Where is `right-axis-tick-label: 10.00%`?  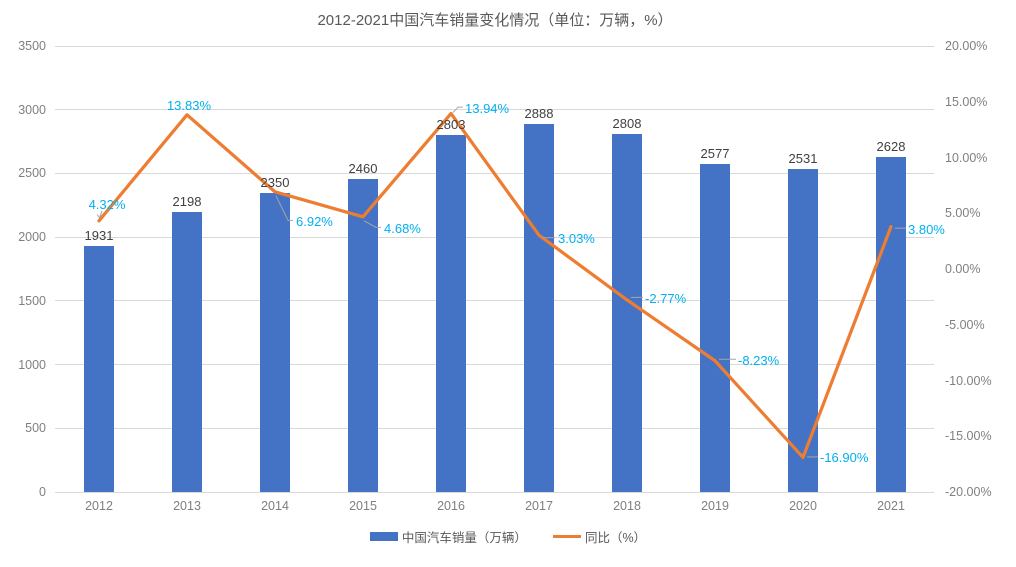
right-axis-tick-label: 10.00% is located at coordinates (966, 157).